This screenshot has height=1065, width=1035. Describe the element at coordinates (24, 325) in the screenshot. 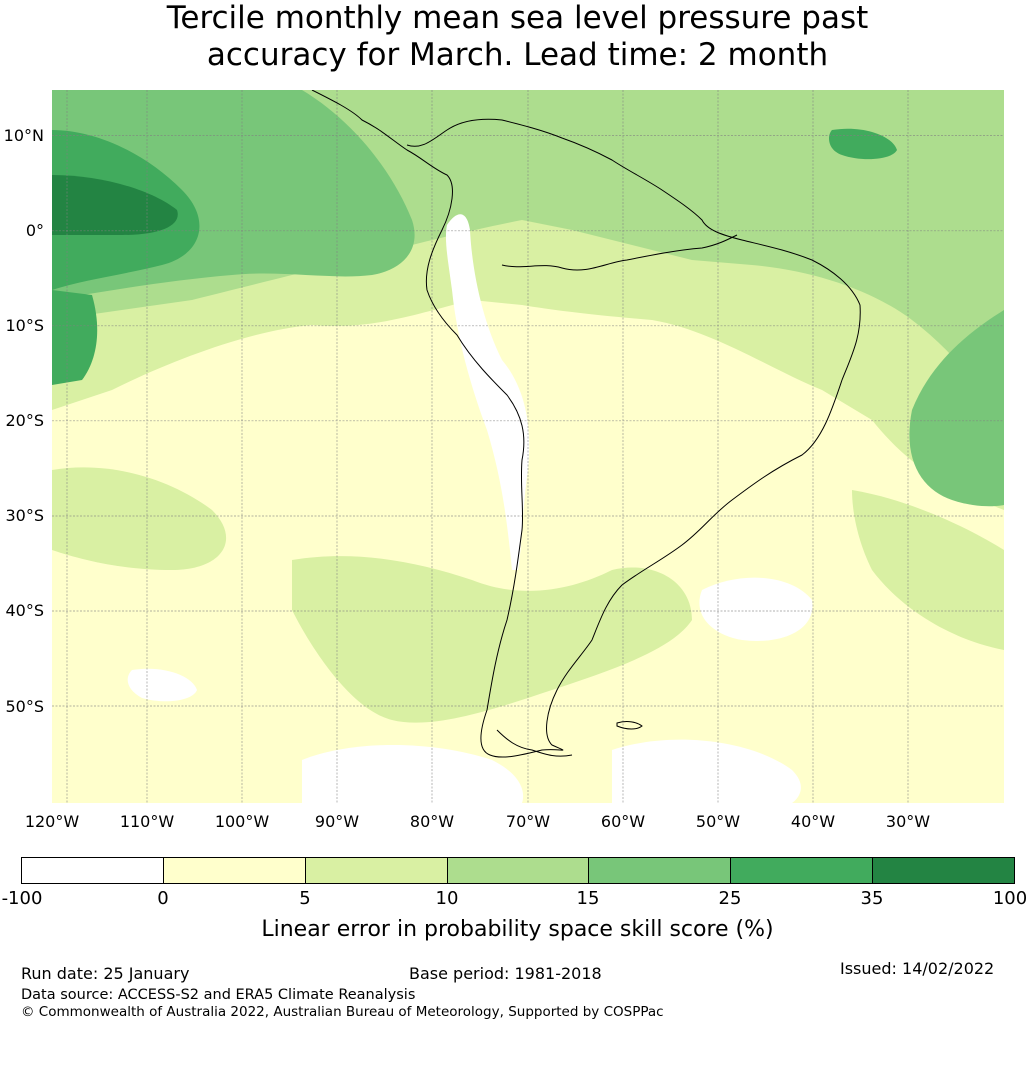

I see `lat-label-10s: 10°S` at that location.